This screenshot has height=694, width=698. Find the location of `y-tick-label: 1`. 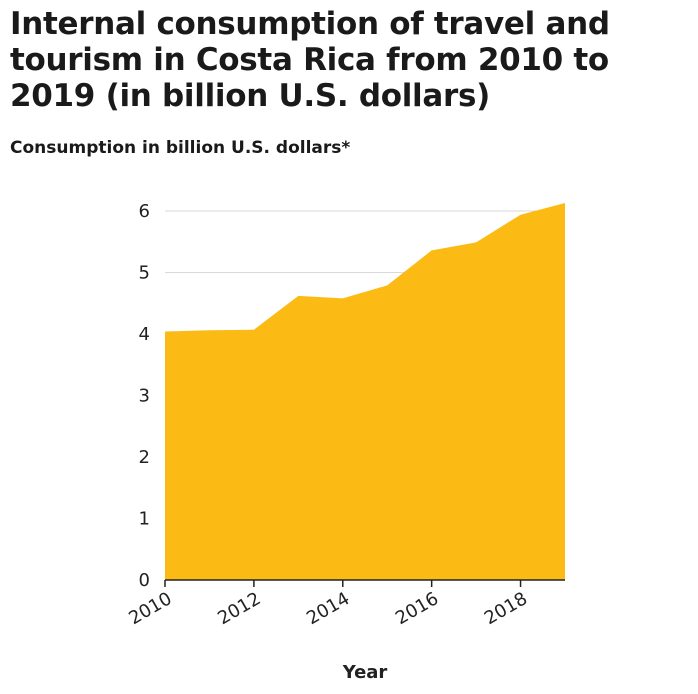

y-tick-label: 1 is located at coordinates (144, 519).